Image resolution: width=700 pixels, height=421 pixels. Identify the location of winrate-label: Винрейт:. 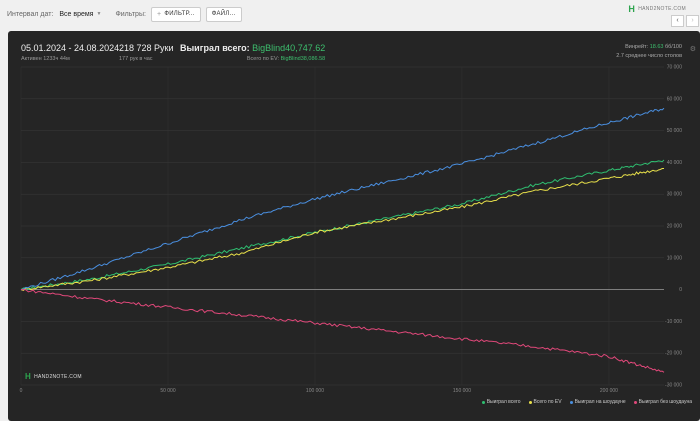
(637, 47).